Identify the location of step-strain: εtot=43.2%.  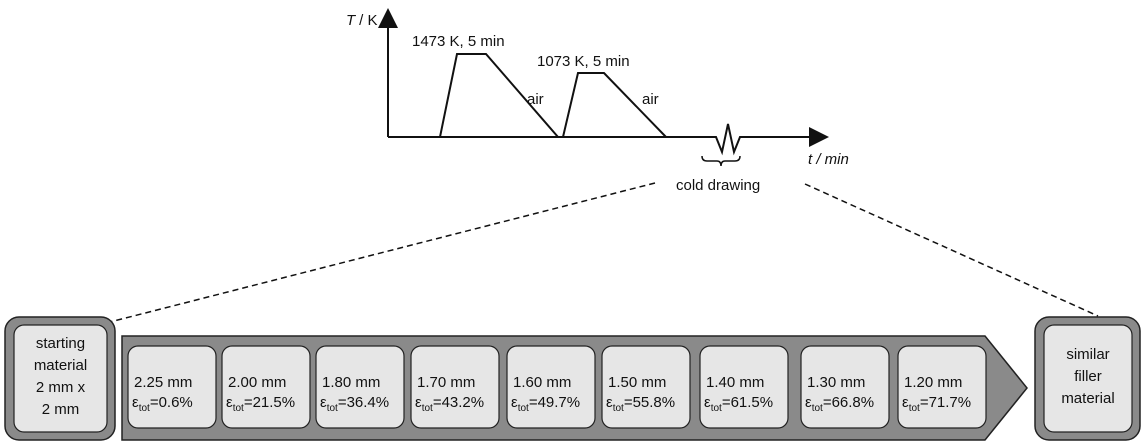
(449, 404).